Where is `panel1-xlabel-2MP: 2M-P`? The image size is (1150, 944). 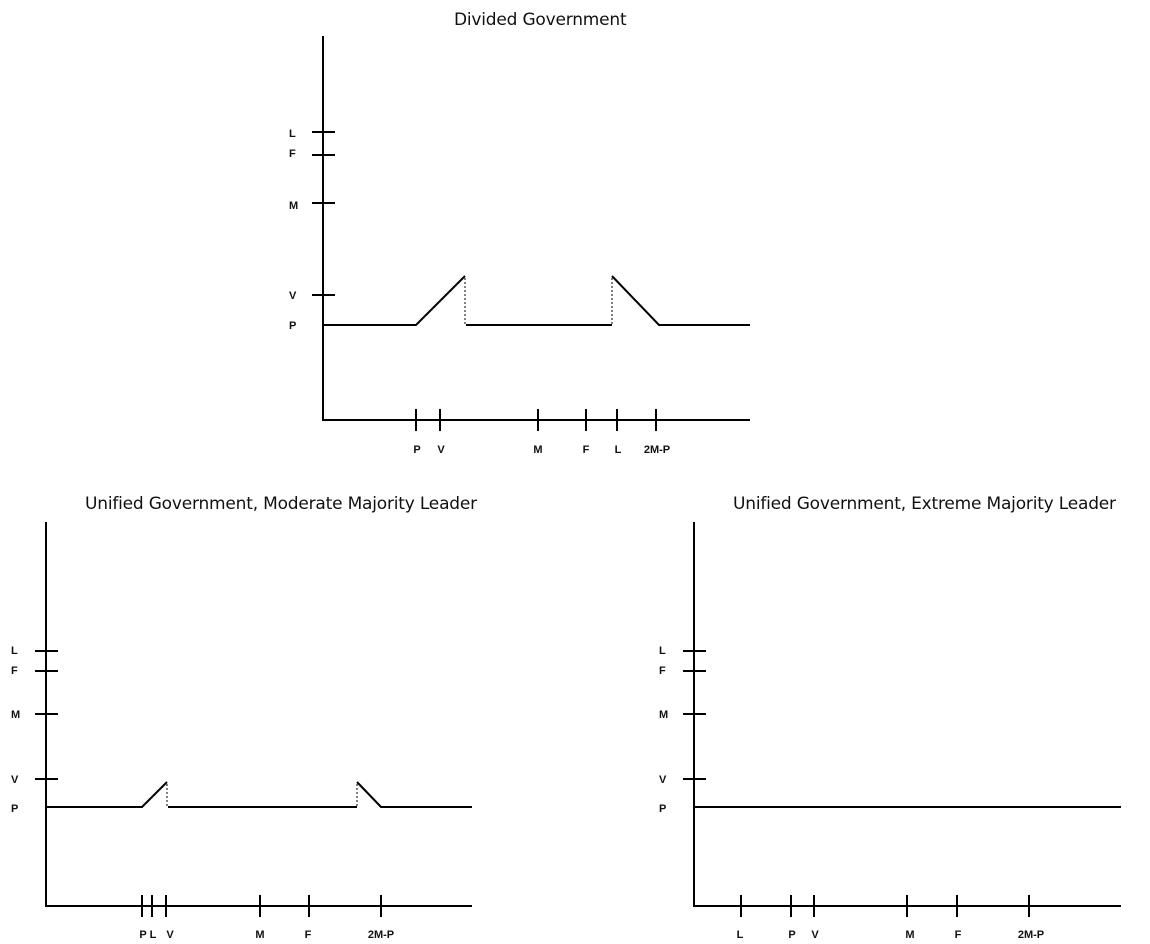
panel1-xlabel-2MP: 2M-P is located at coordinates (657, 450).